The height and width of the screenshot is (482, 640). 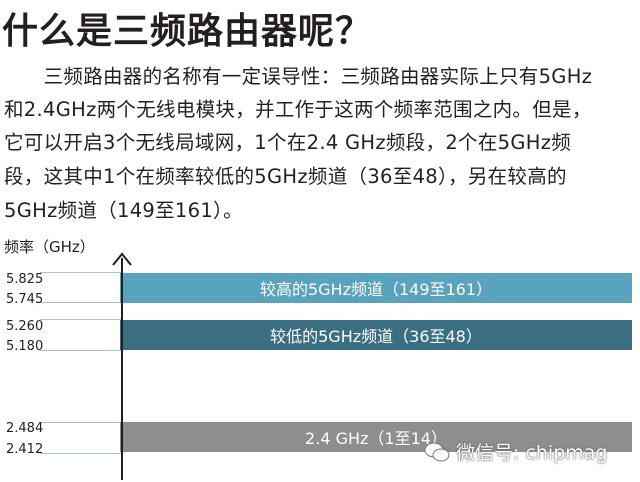 What do you see at coordinates (532, 453) in the screenshot?
I see `watermark-text: 微信号: chipmag` at bounding box center [532, 453].